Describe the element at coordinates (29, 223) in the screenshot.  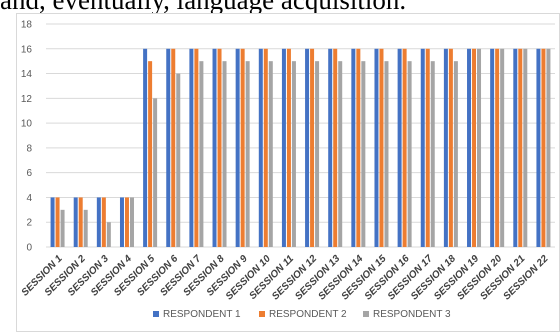
I see `y-tick-label: 2` at that location.